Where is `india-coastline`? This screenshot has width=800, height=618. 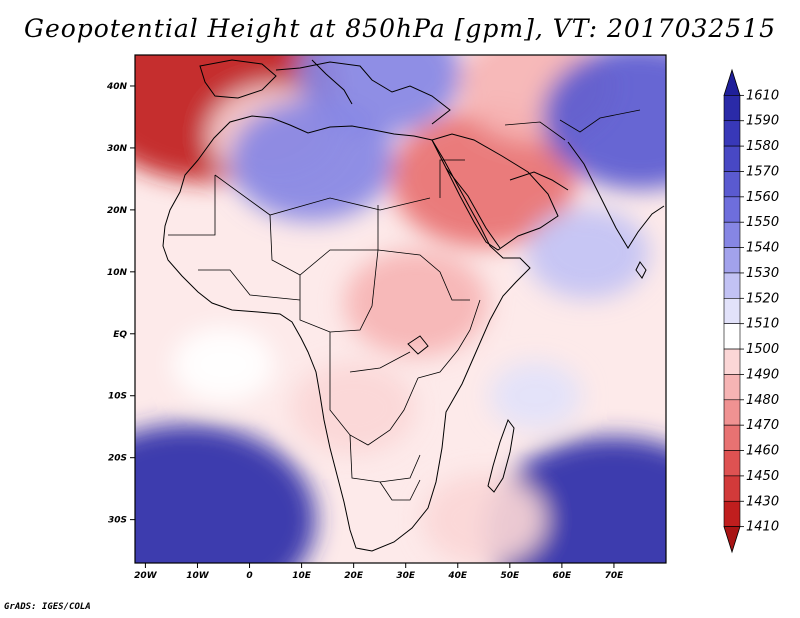
india-coastline is located at coordinates (616, 195).